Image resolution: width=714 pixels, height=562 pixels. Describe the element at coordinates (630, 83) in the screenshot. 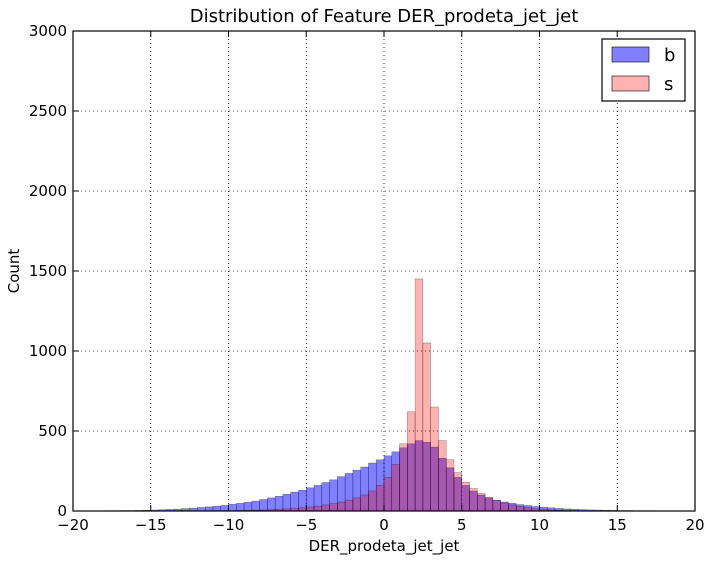

I see `legend-swatch-s` at that location.